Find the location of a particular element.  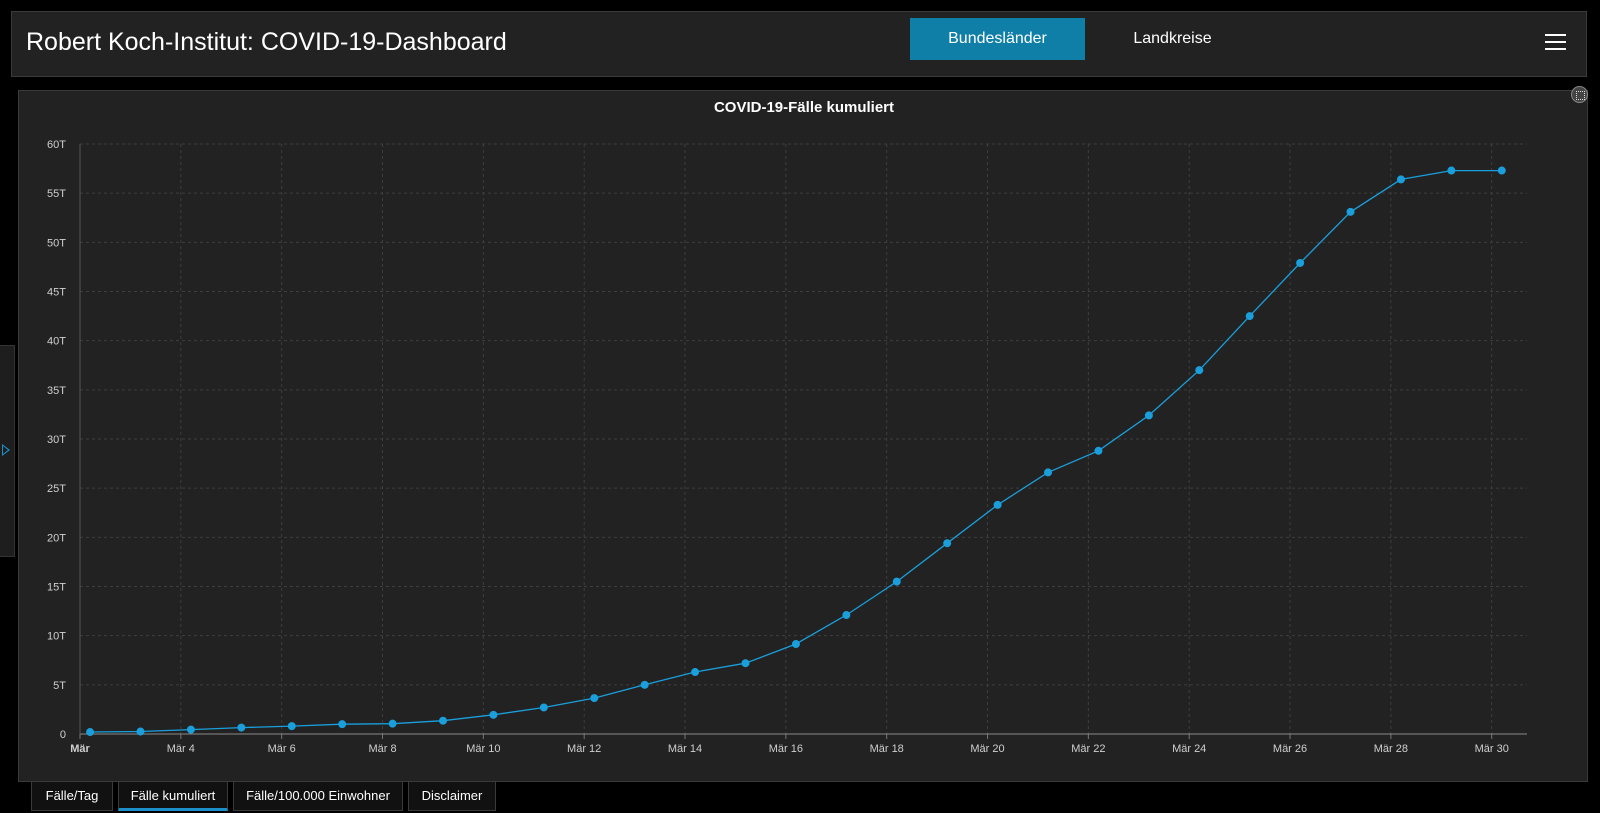

y-tick-label: 45T is located at coordinates (56, 293).